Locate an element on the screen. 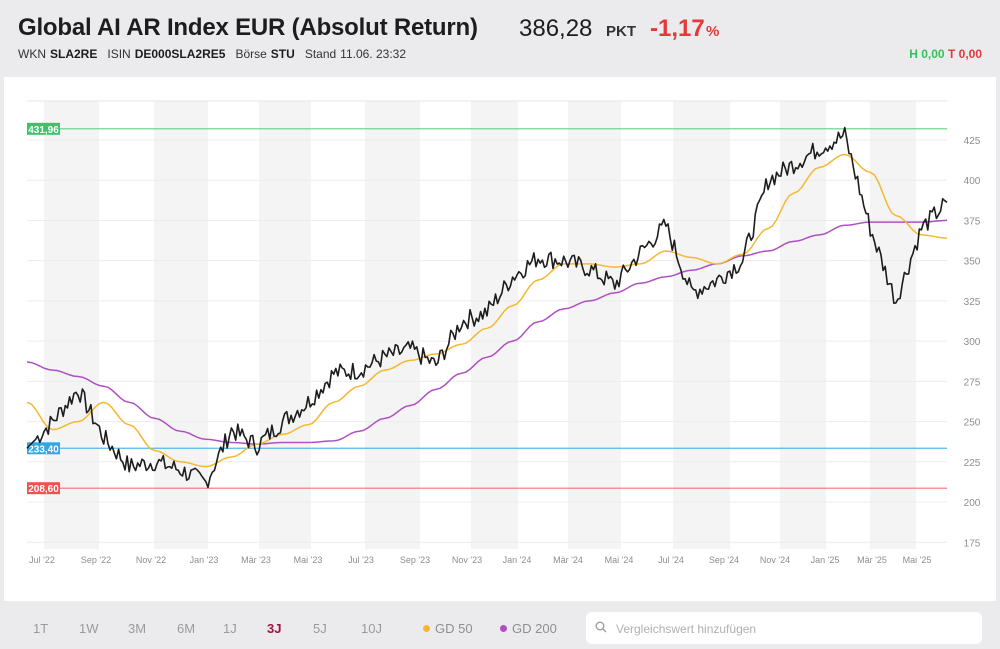 This screenshot has height=649, width=1000. legend-gd50: GD 50 is located at coordinates (448, 628).